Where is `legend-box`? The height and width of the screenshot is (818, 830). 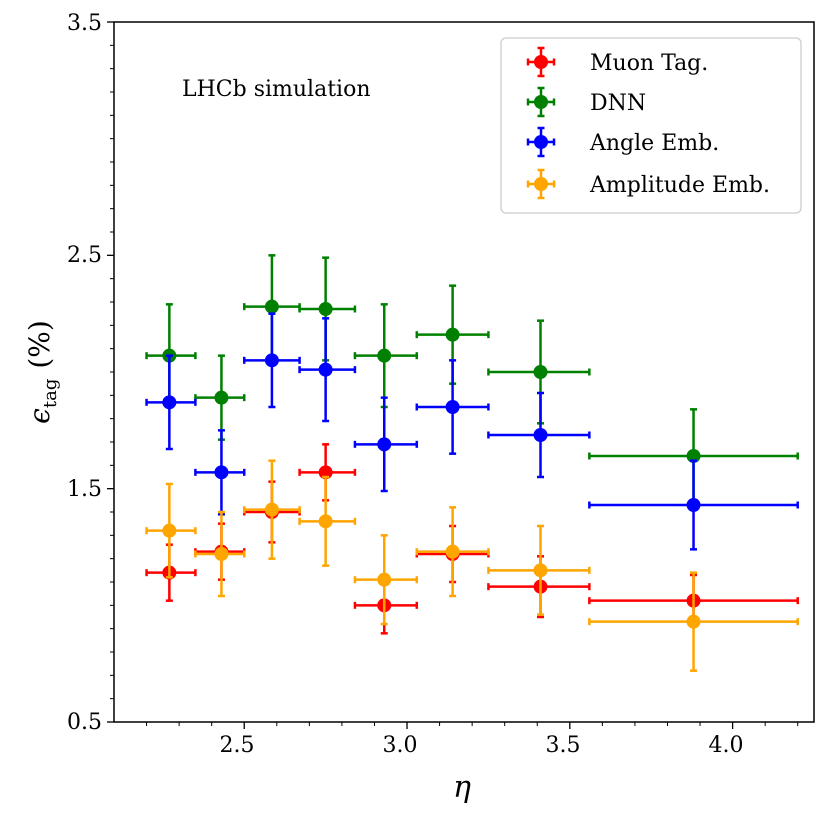
legend-box is located at coordinates (651, 125).